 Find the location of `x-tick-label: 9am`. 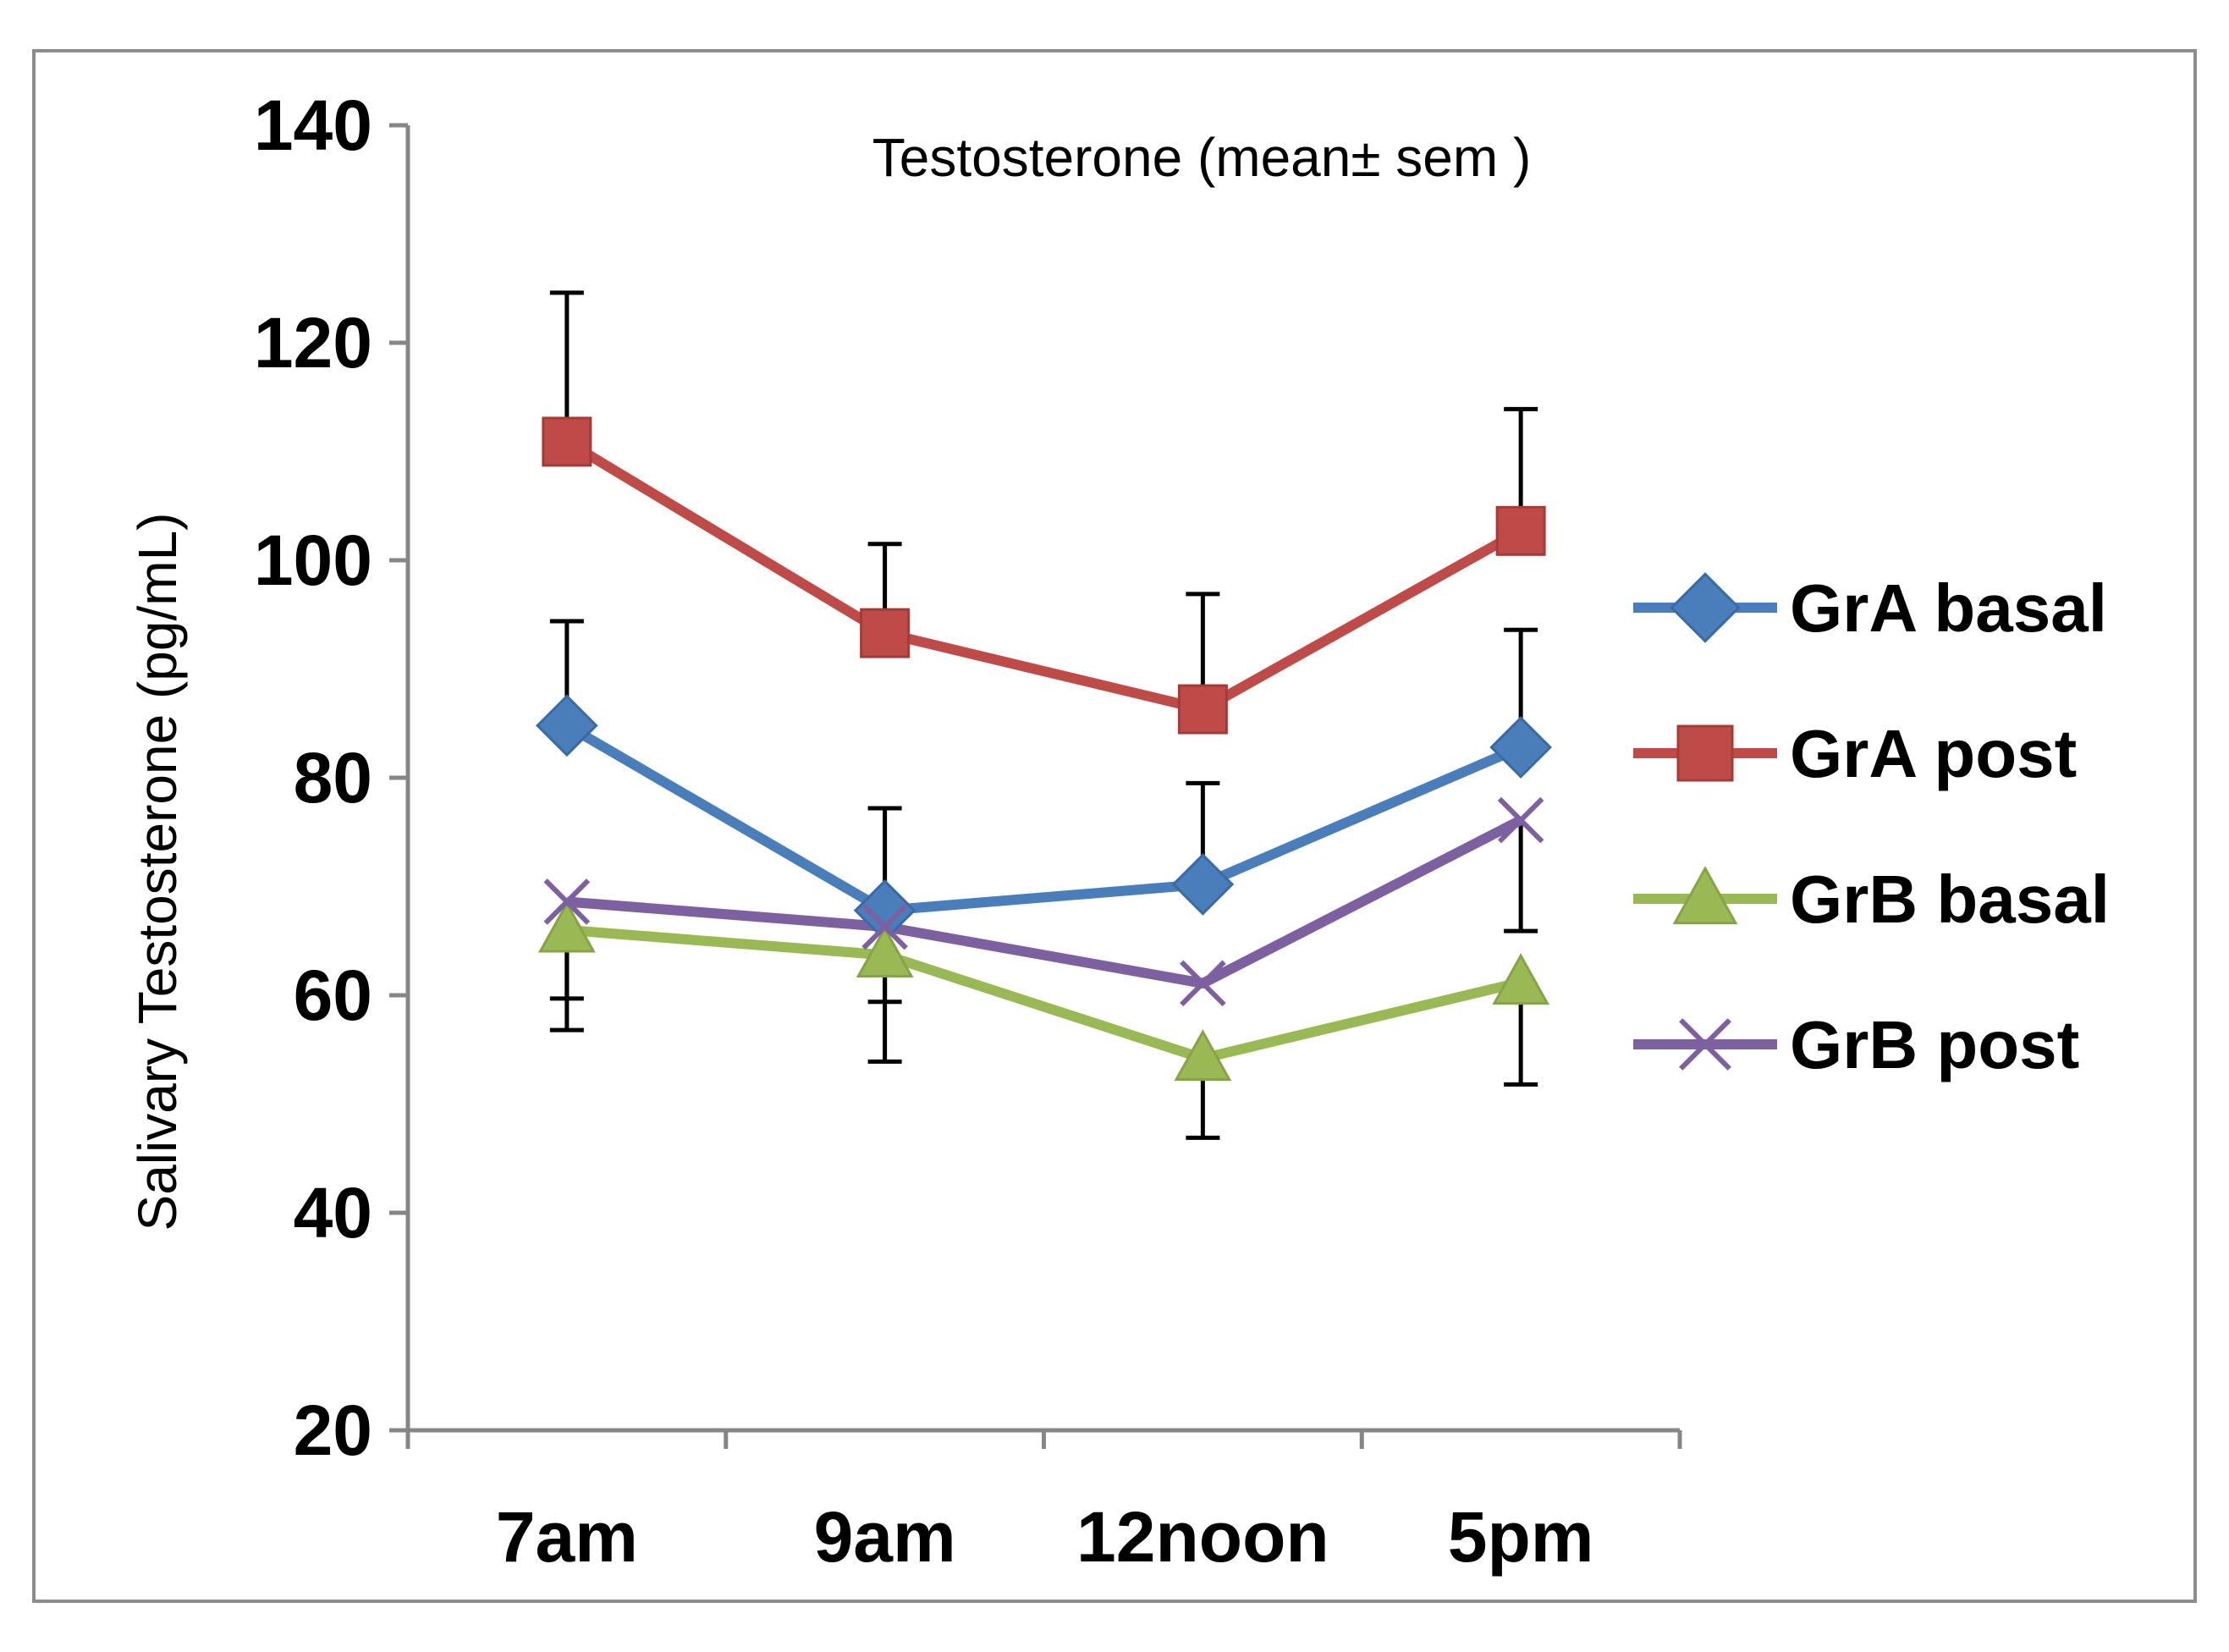

x-tick-label: 9am is located at coordinates (885, 1537).